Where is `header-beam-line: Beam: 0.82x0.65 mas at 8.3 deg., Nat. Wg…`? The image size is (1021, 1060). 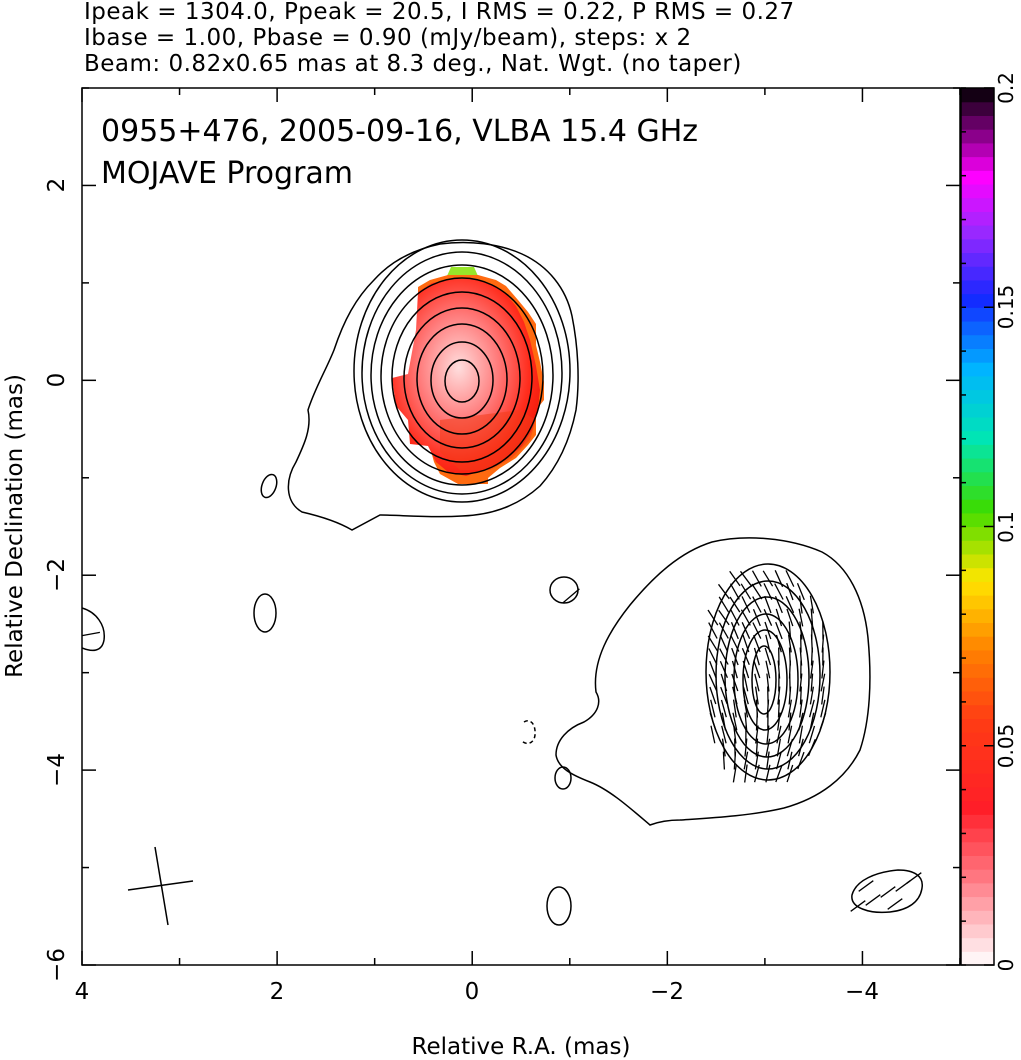
header-beam-line: Beam: 0.82x0.65 mas at 8.3 deg., Nat. Wg… is located at coordinates (413, 64).